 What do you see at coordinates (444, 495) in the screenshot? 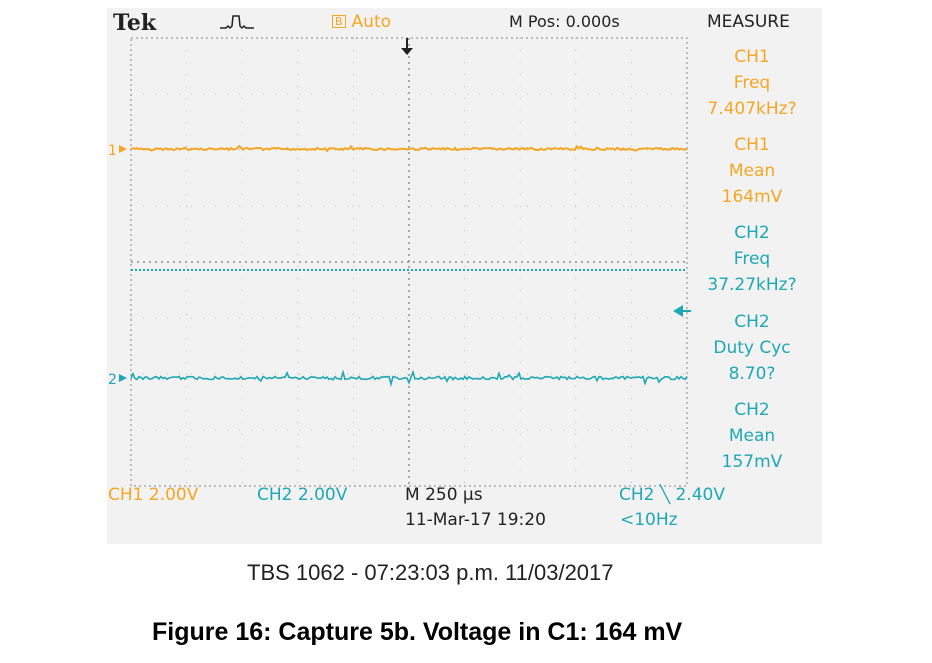
I see `timebase: M 250 µs` at bounding box center [444, 495].